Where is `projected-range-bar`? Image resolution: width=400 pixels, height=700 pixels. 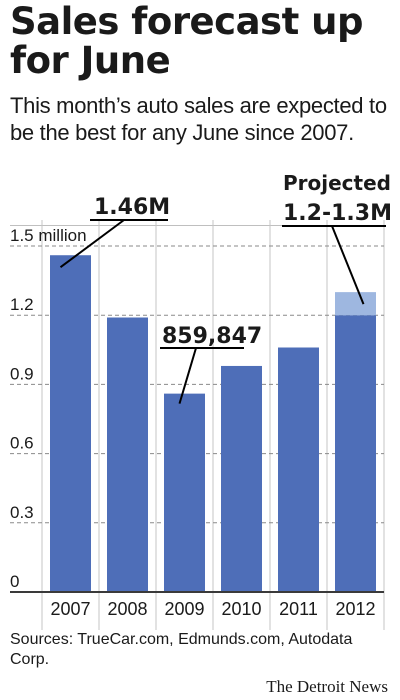
projected-range-bar is located at coordinates (355, 304).